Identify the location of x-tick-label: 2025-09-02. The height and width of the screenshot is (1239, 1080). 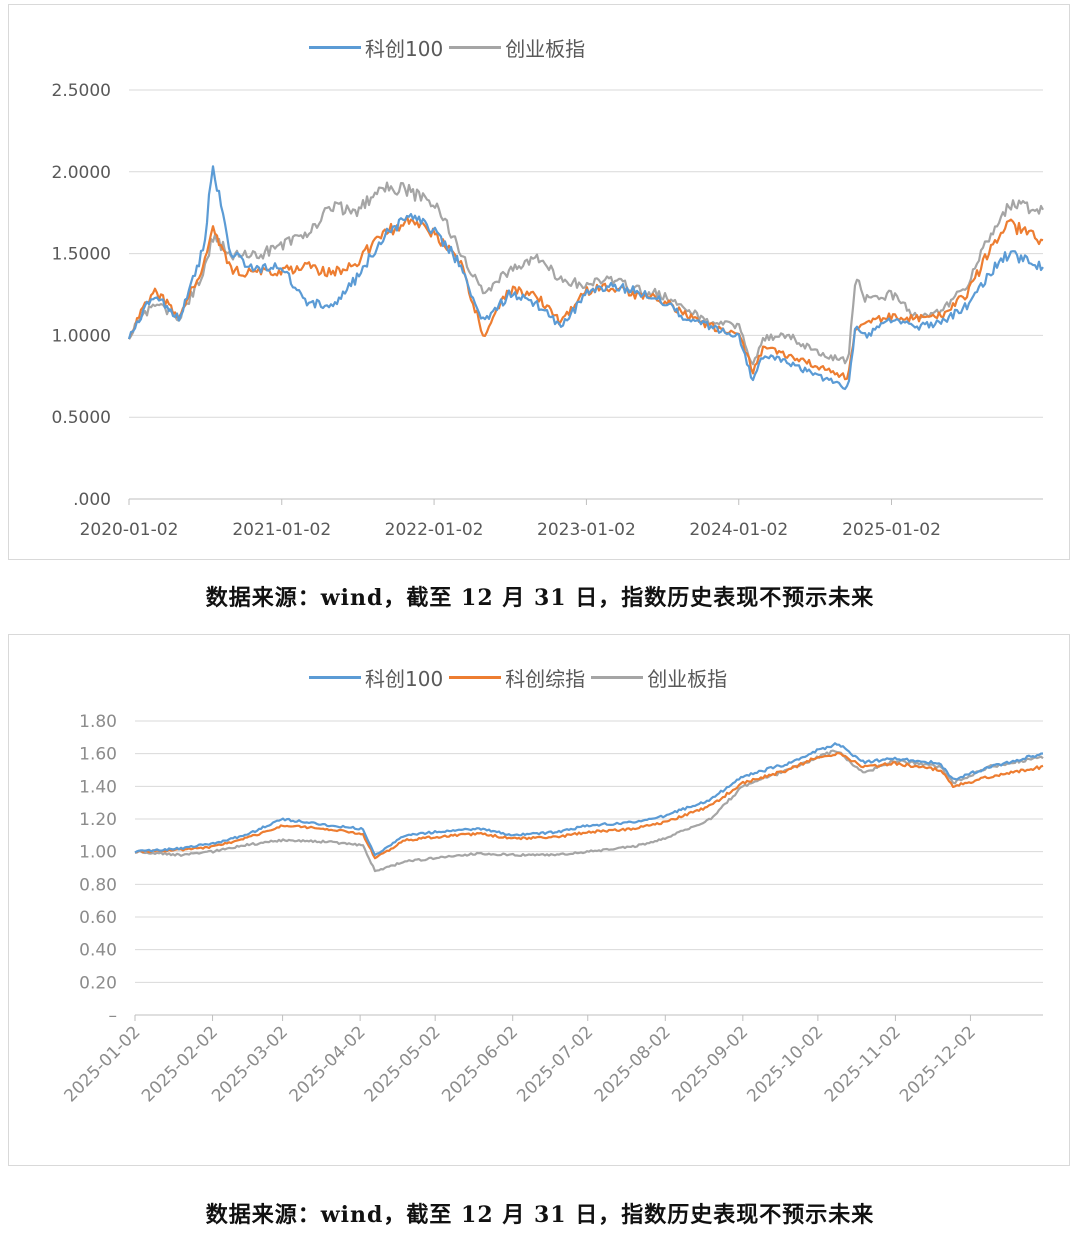
(710, 1064).